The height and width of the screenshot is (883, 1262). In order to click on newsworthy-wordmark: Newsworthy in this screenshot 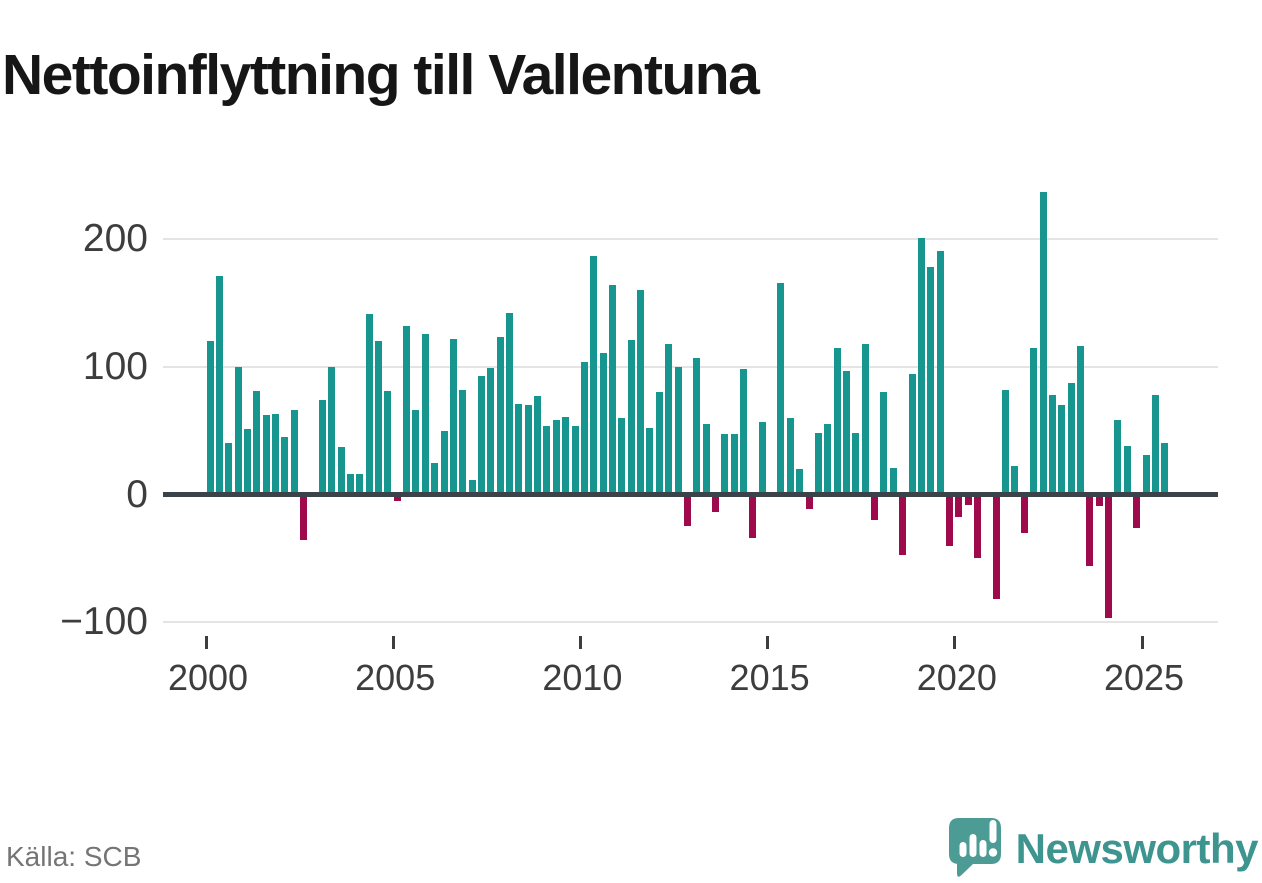, I will do `click(1137, 848)`.